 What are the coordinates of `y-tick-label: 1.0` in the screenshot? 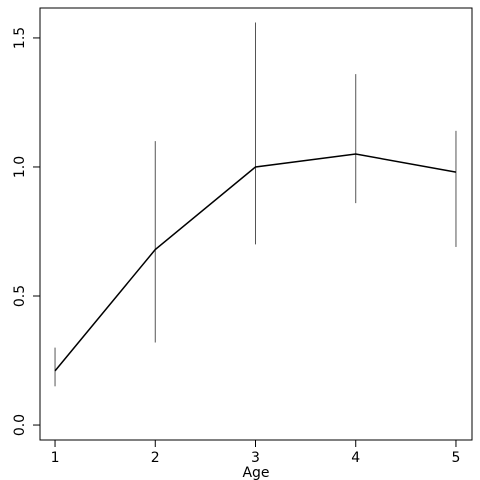 It's located at (20, 167).